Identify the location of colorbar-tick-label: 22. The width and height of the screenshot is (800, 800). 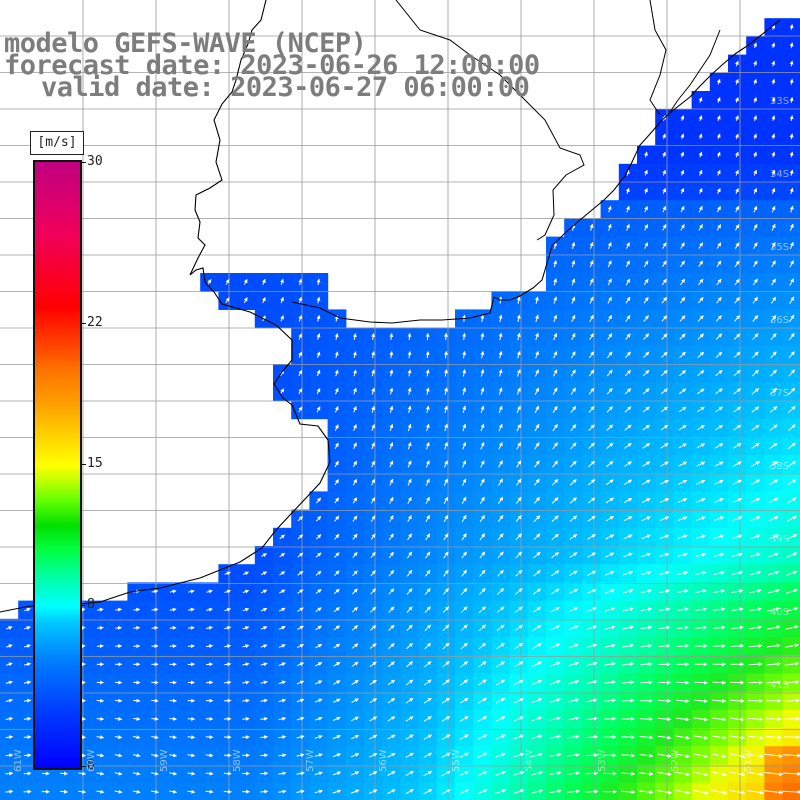
(95, 323).